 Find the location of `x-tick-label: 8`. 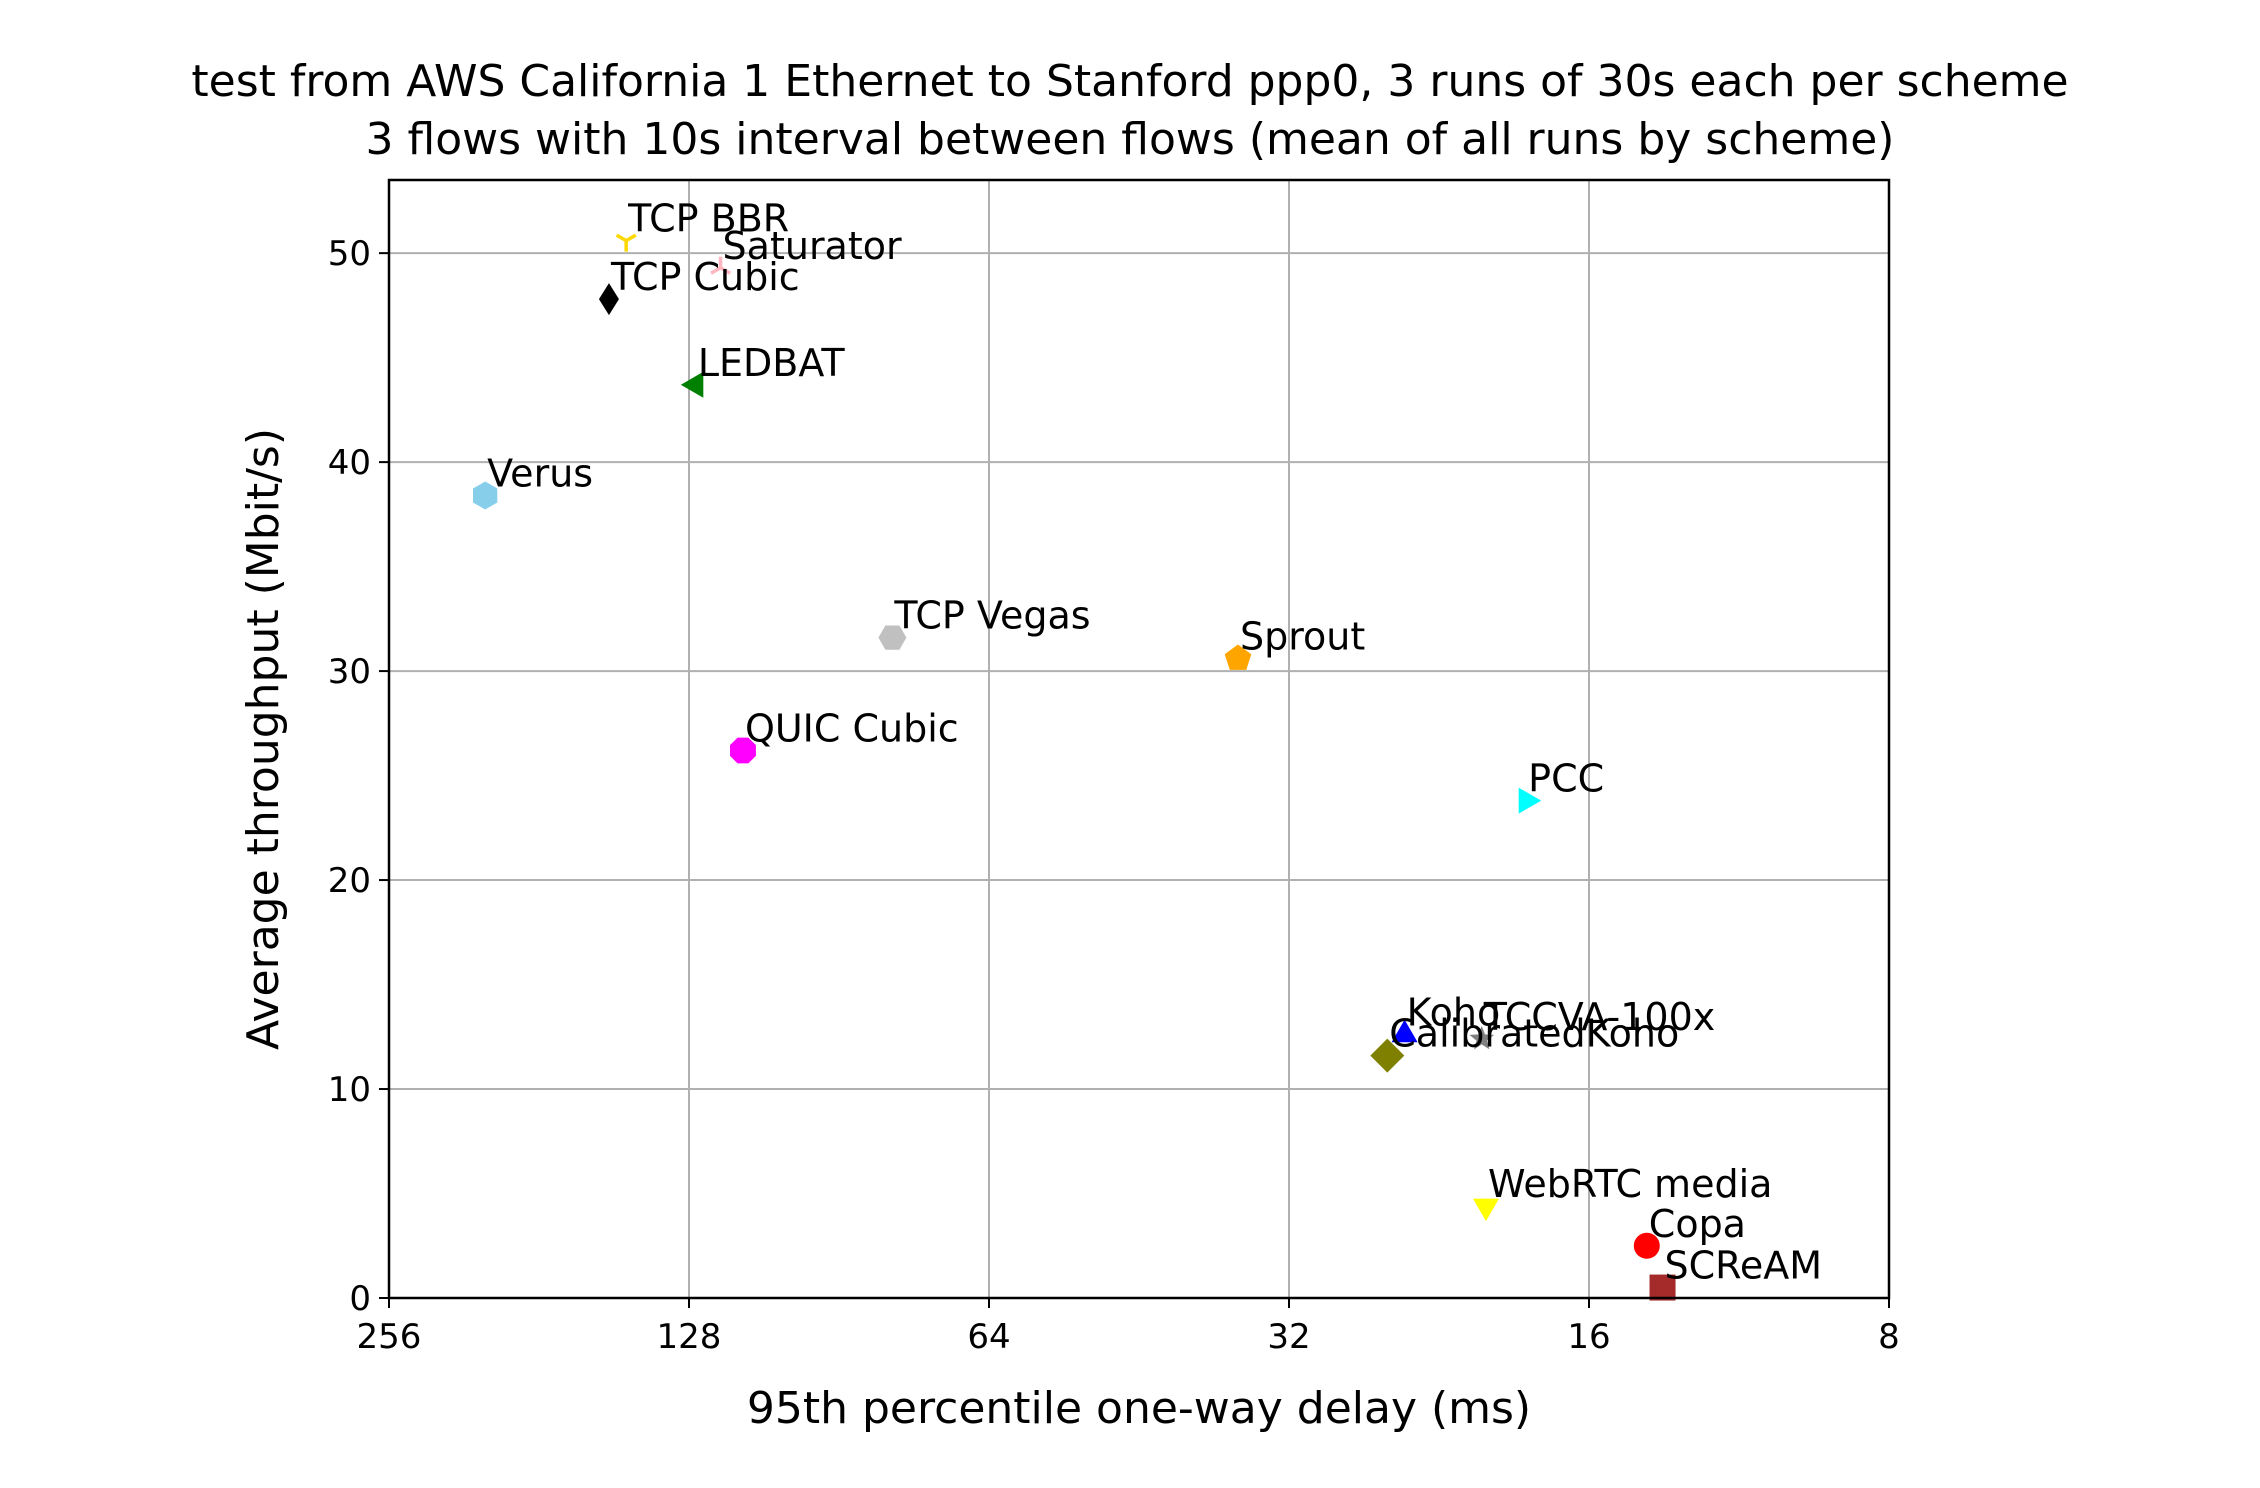

x-tick-label: 8 is located at coordinates (1889, 1337).